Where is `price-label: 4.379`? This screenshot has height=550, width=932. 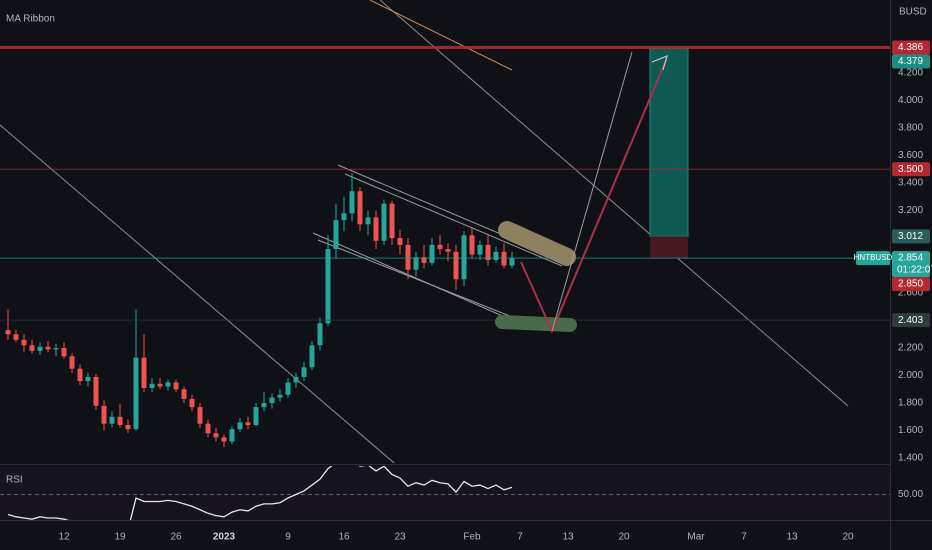 price-label: 4.379 is located at coordinates (910, 61).